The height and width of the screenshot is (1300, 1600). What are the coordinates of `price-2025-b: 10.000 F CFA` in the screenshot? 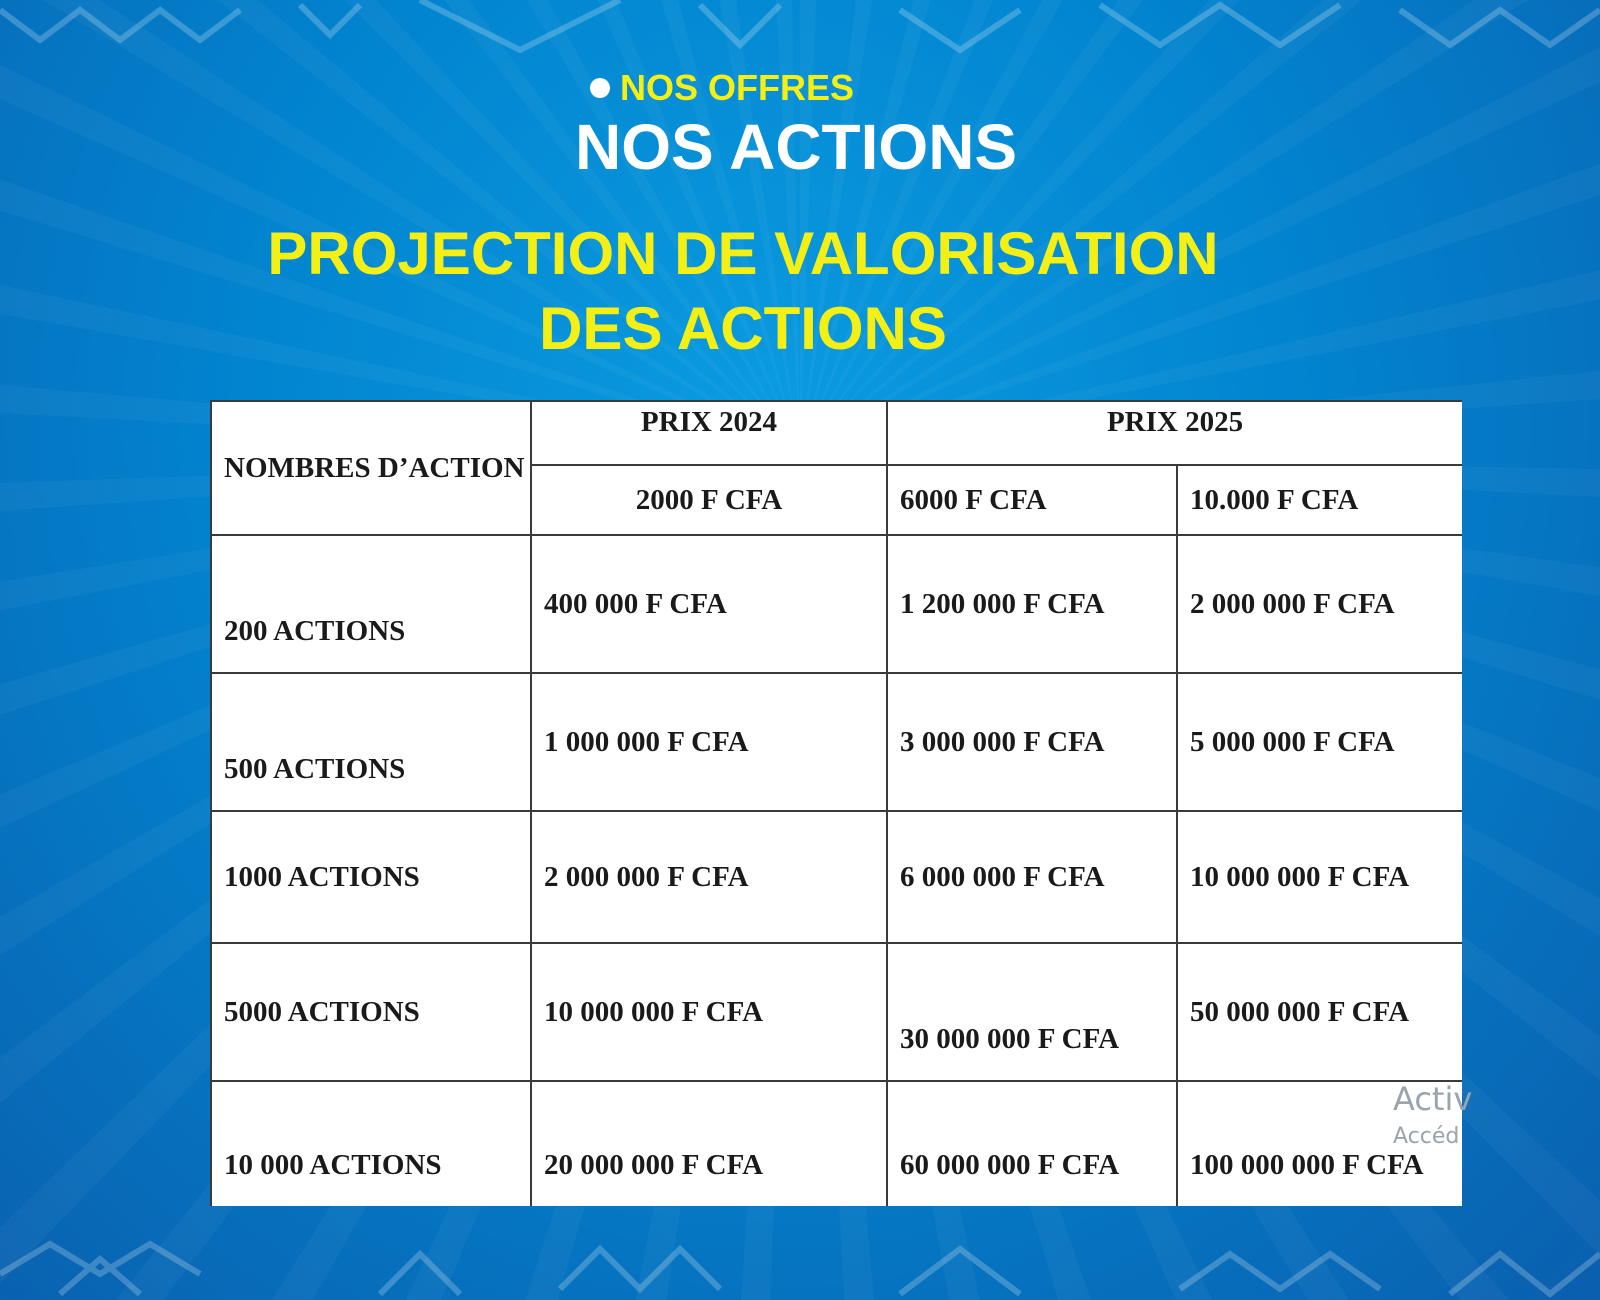 It's located at (1318, 500).